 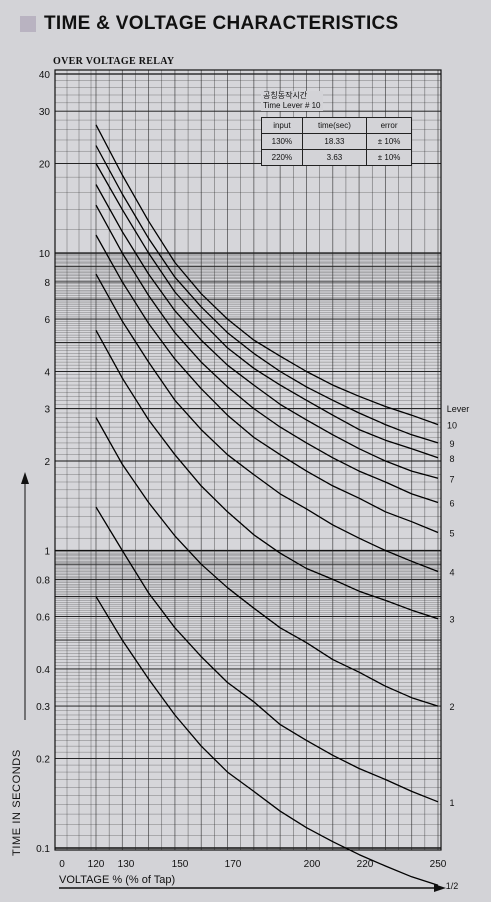 I want to click on title-square-icon, so click(x=28, y=24).